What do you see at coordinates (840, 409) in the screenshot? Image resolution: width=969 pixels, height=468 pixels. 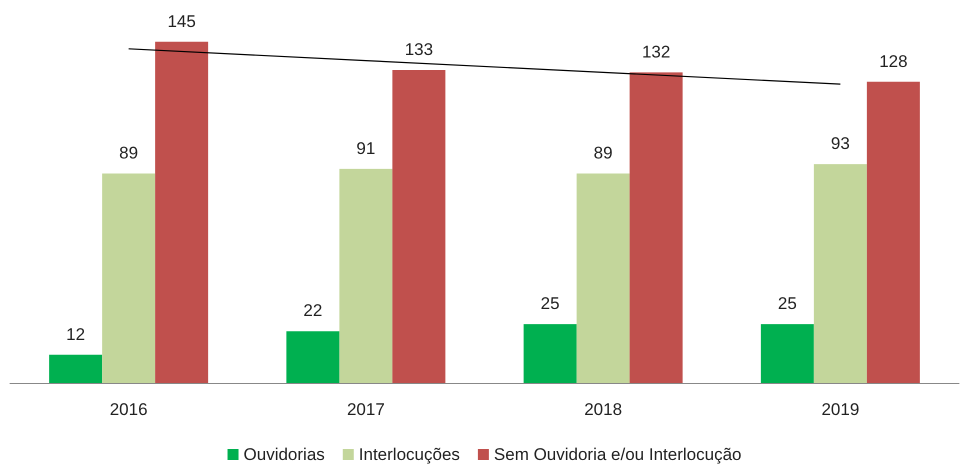 I see `x-tick-label: 2019` at bounding box center [840, 409].